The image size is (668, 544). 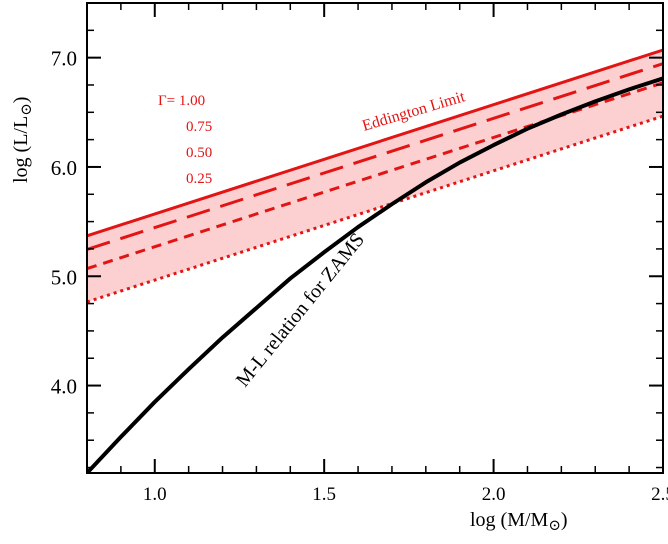 I want to click on x-axis-label: log (M/M⊙), so click(x=519, y=521).